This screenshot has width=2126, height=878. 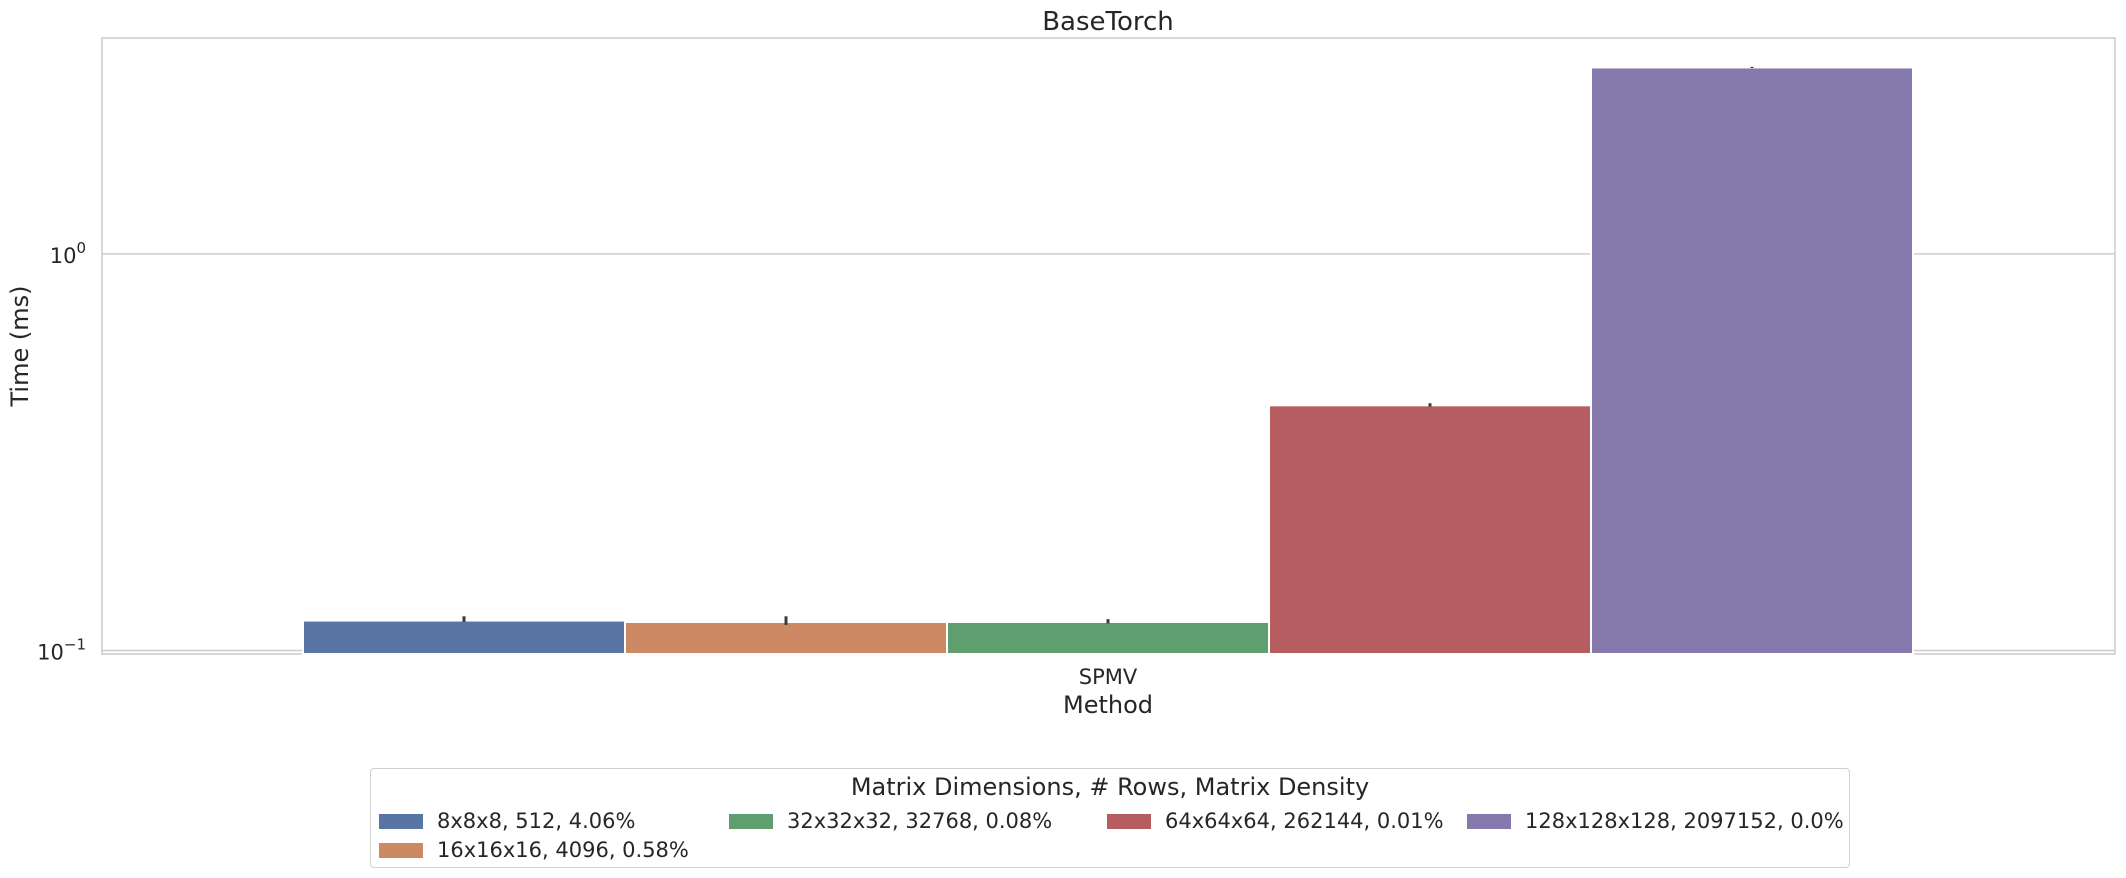 What do you see at coordinates (68, 253) in the screenshot?
I see `y-tick-label-1: 10⁰` at bounding box center [68, 253].